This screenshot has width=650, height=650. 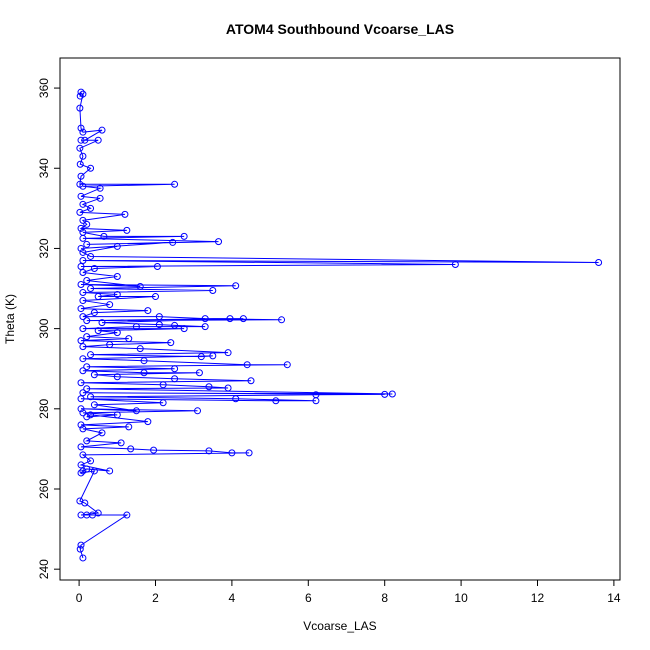 What do you see at coordinates (232, 598) in the screenshot?
I see `x-tick-label: 4` at bounding box center [232, 598].